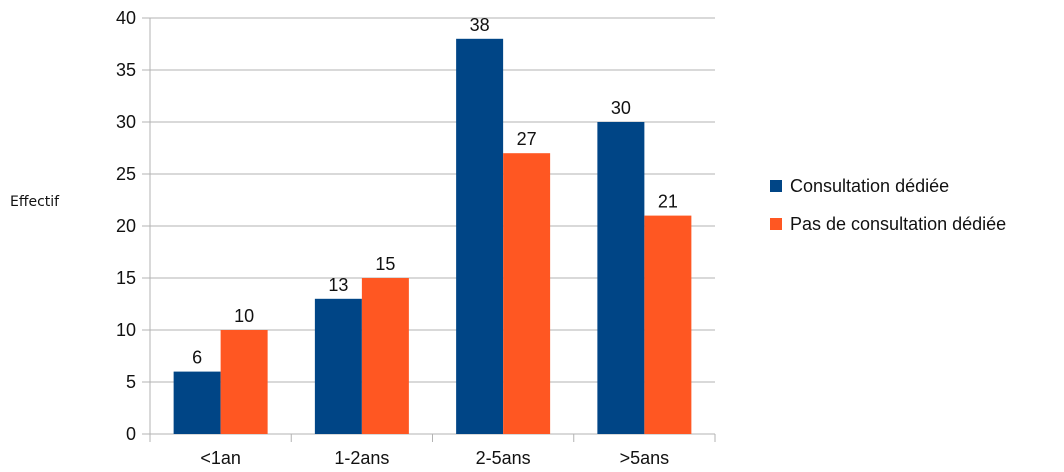 This screenshot has height=472, width=1064. What do you see at coordinates (527, 139) in the screenshot?
I see `data-label: 27` at bounding box center [527, 139].